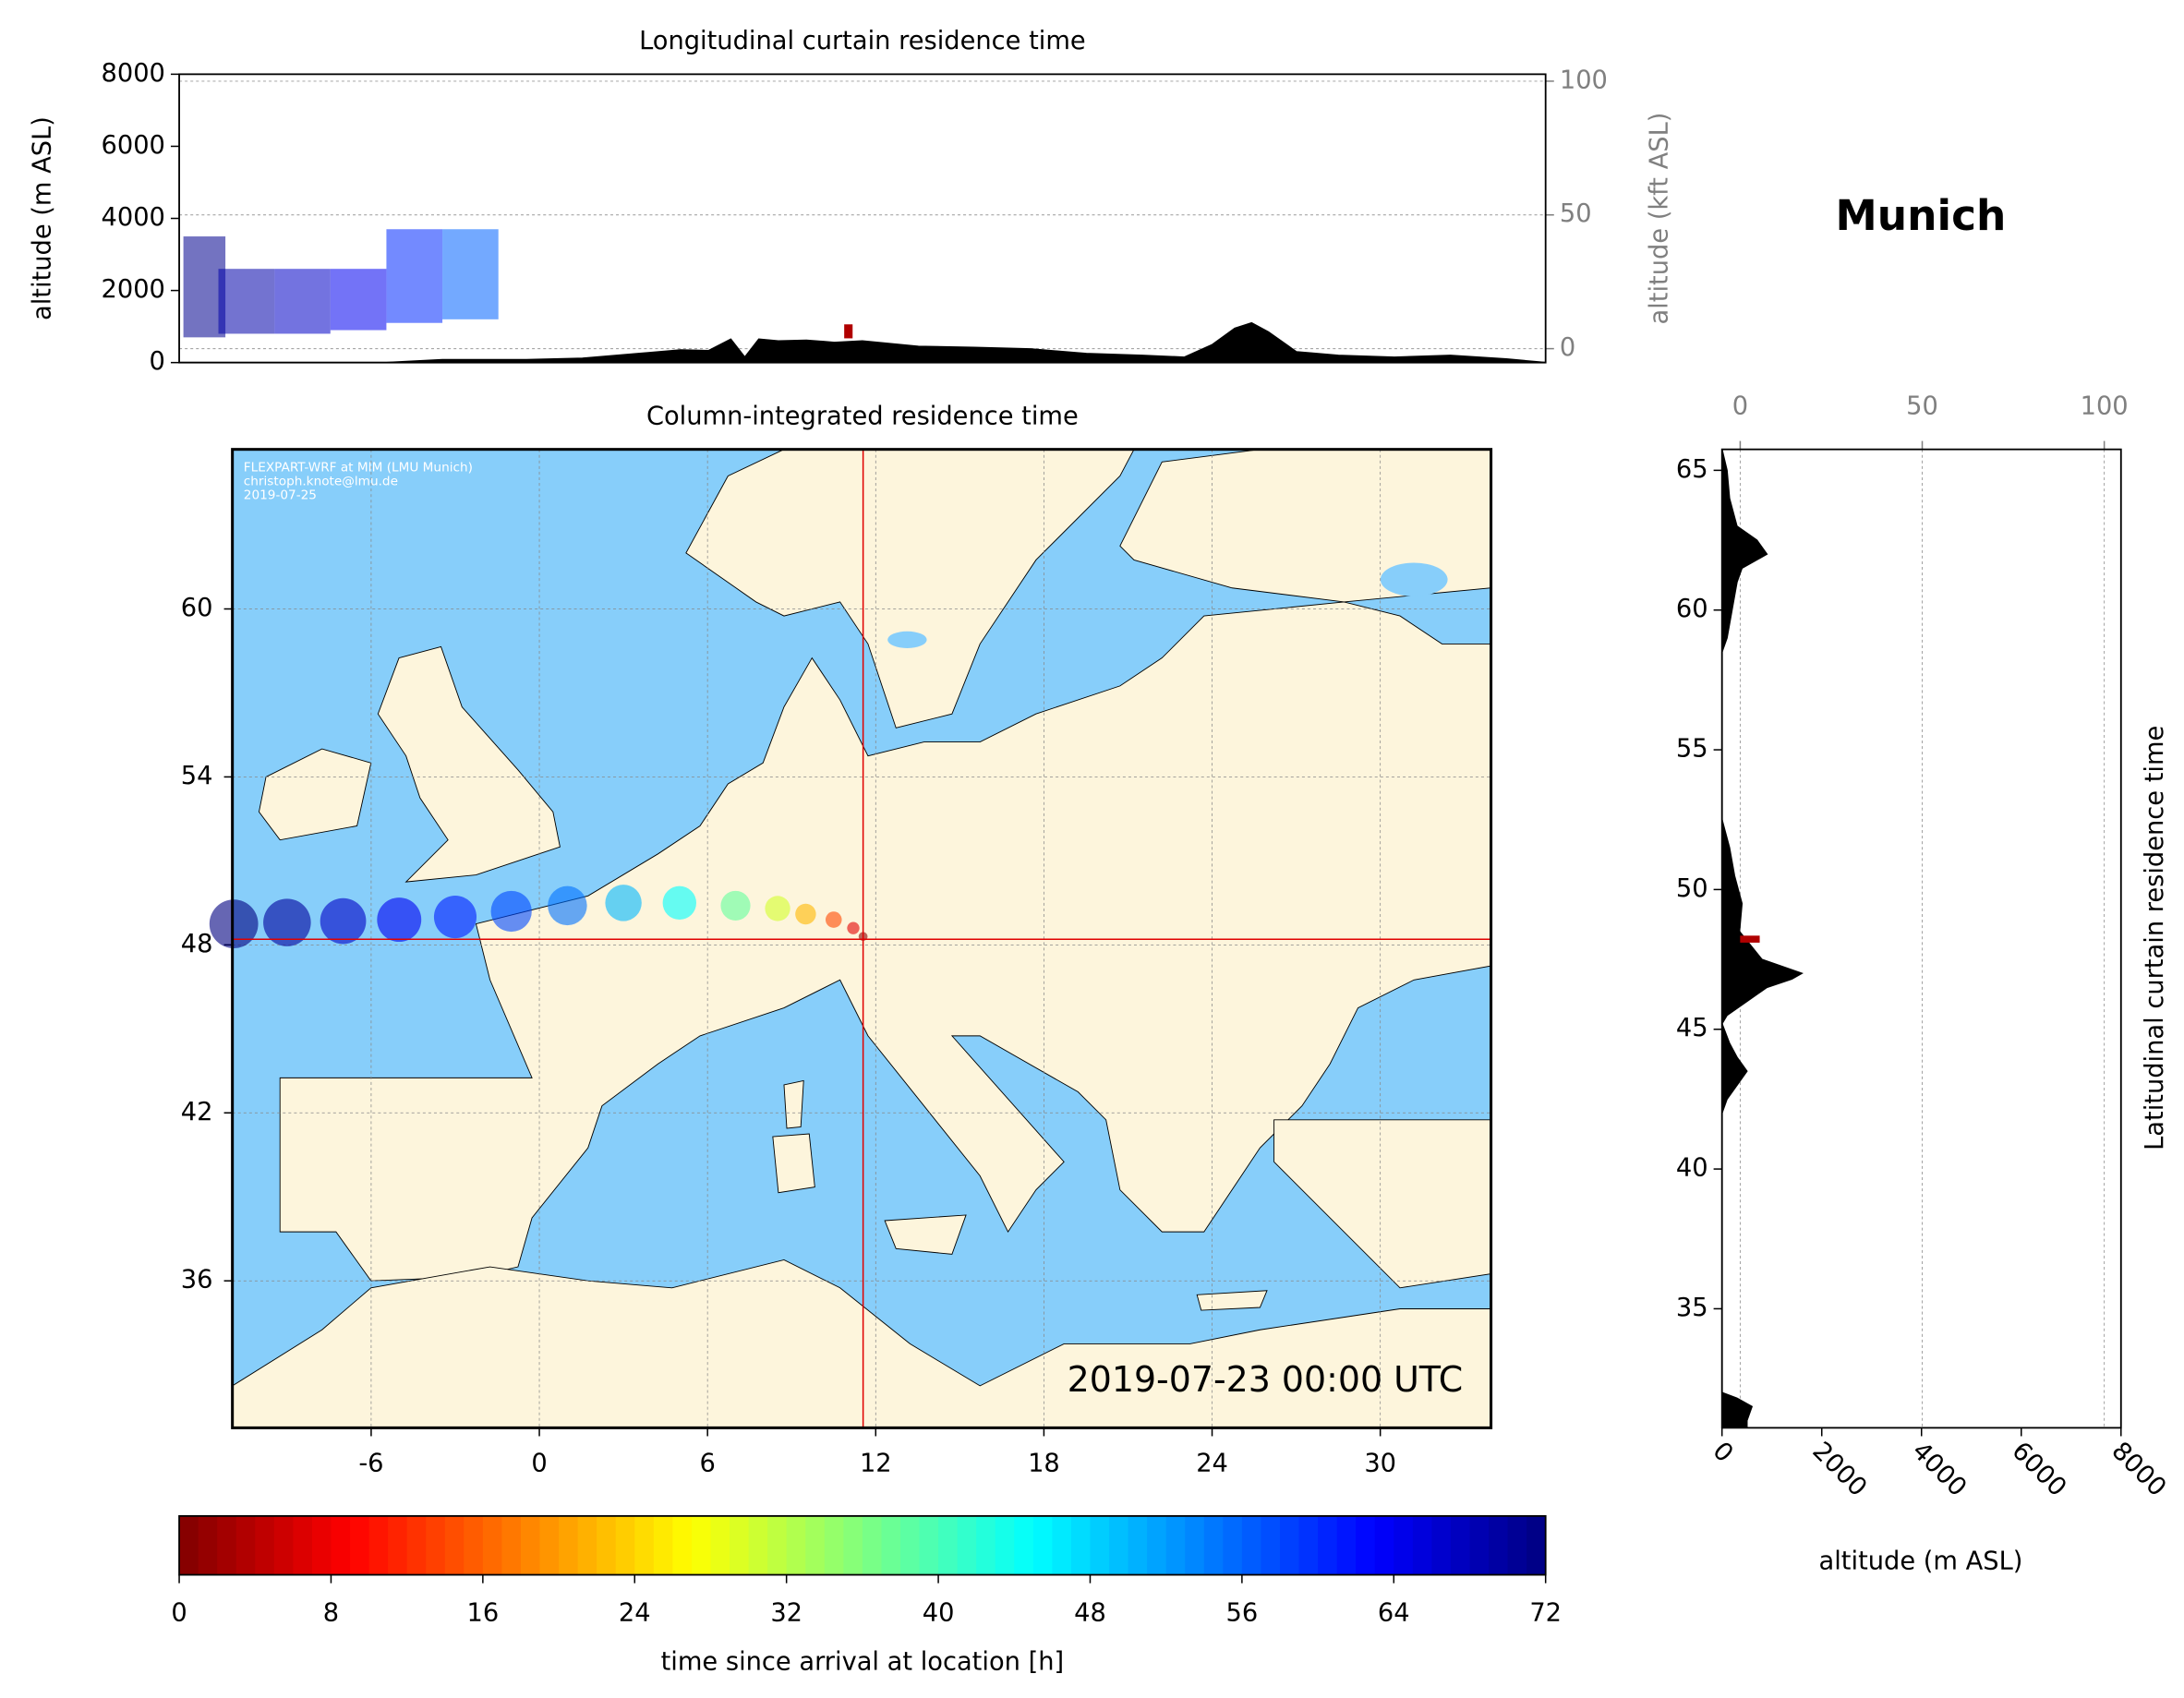 Image resolution: width=2184 pixels, height=1698 pixels. Describe the element at coordinates (133, 289) in the screenshot. I see `y-tick-label: 2000` at that location.